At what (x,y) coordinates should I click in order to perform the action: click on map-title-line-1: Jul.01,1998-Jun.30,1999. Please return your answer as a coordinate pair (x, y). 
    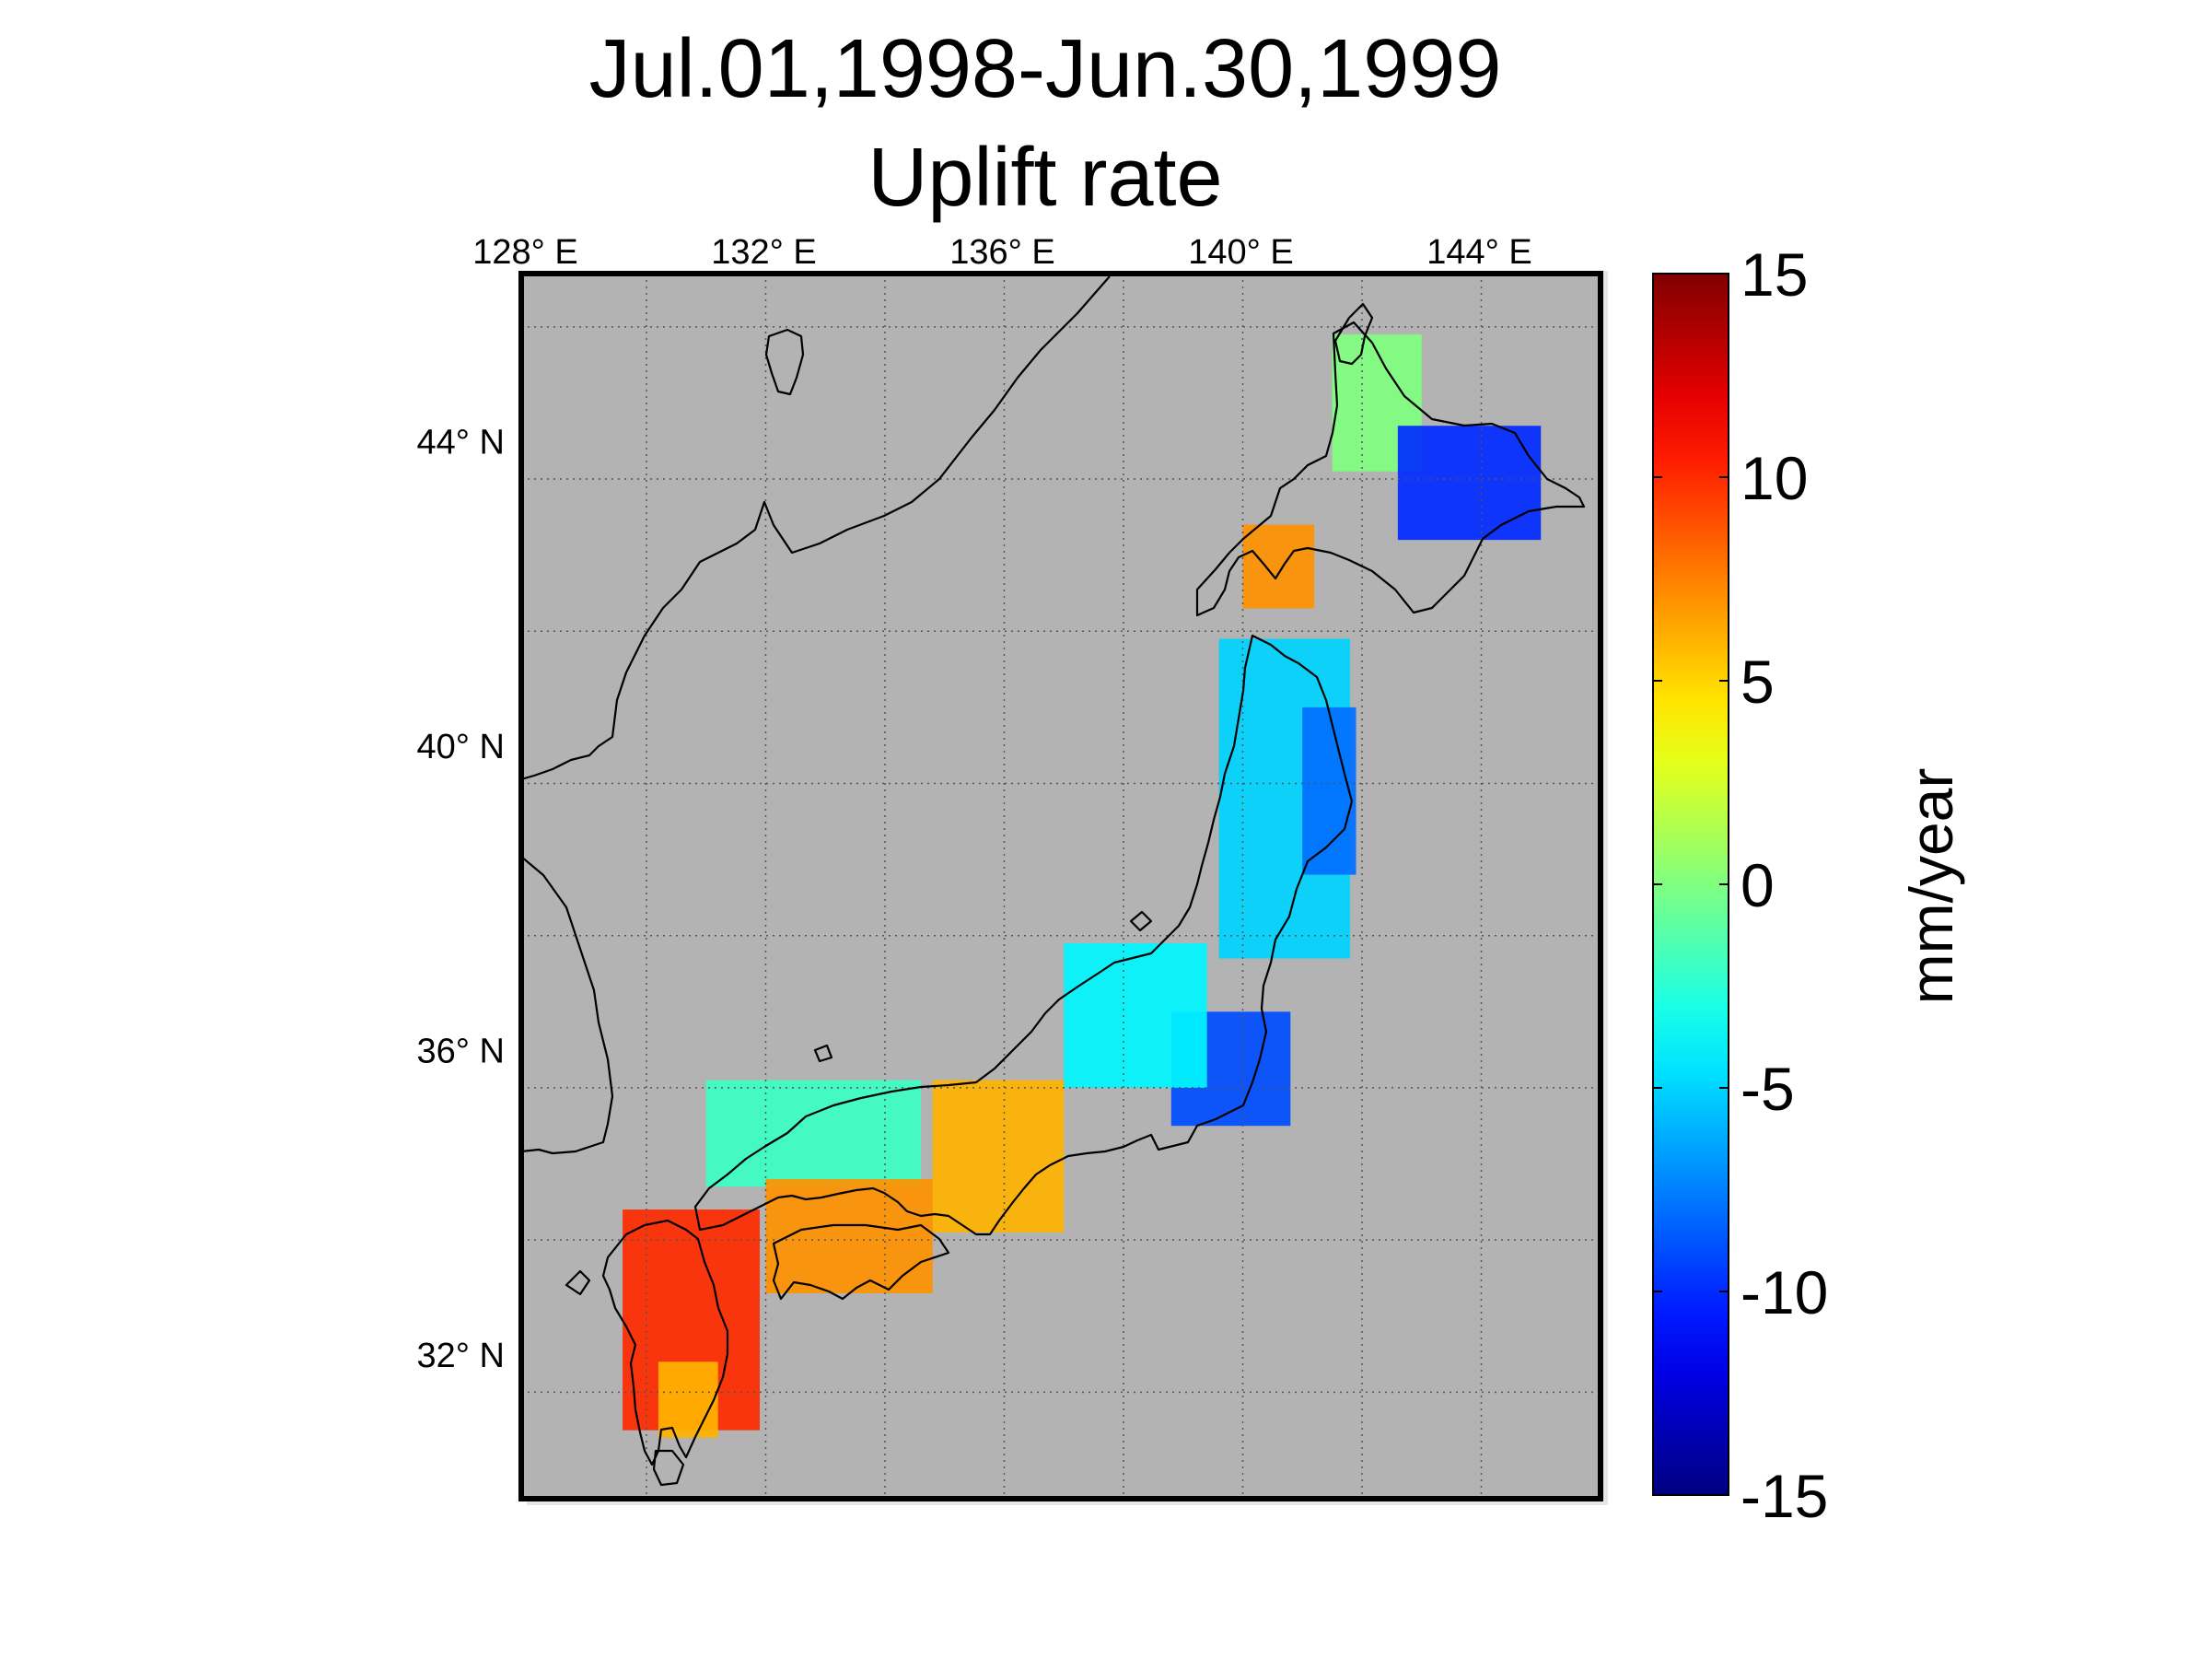
    Looking at the image, I should click on (1045, 69).